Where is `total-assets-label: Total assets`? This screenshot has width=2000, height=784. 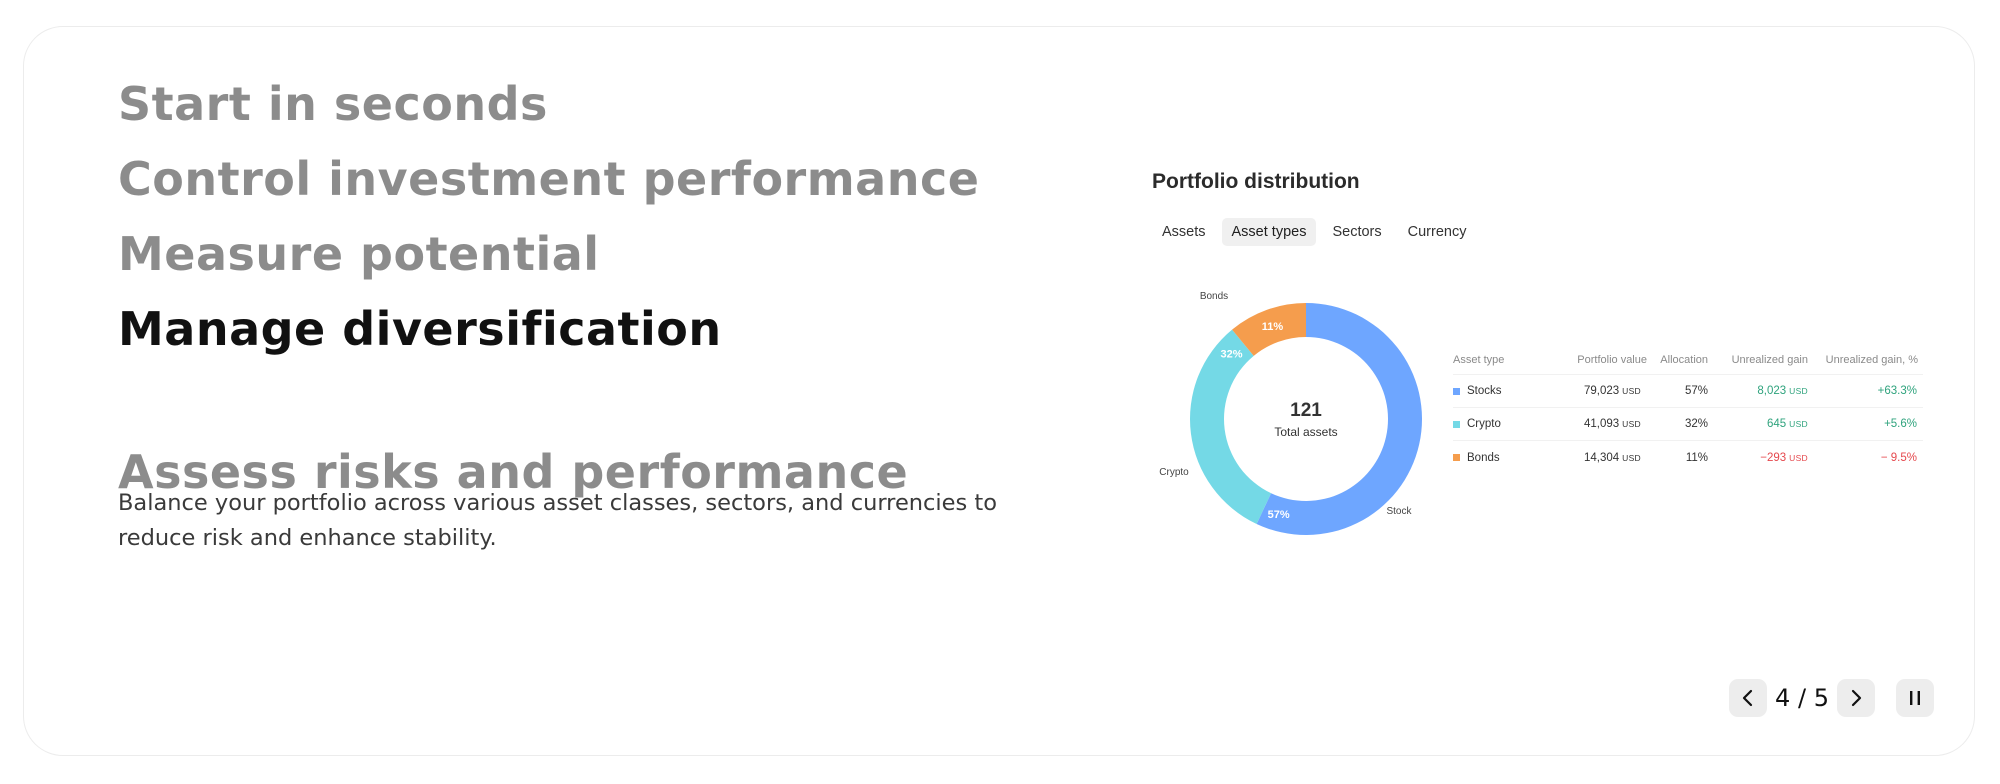 total-assets-label: Total assets is located at coordinates (1305, 432).